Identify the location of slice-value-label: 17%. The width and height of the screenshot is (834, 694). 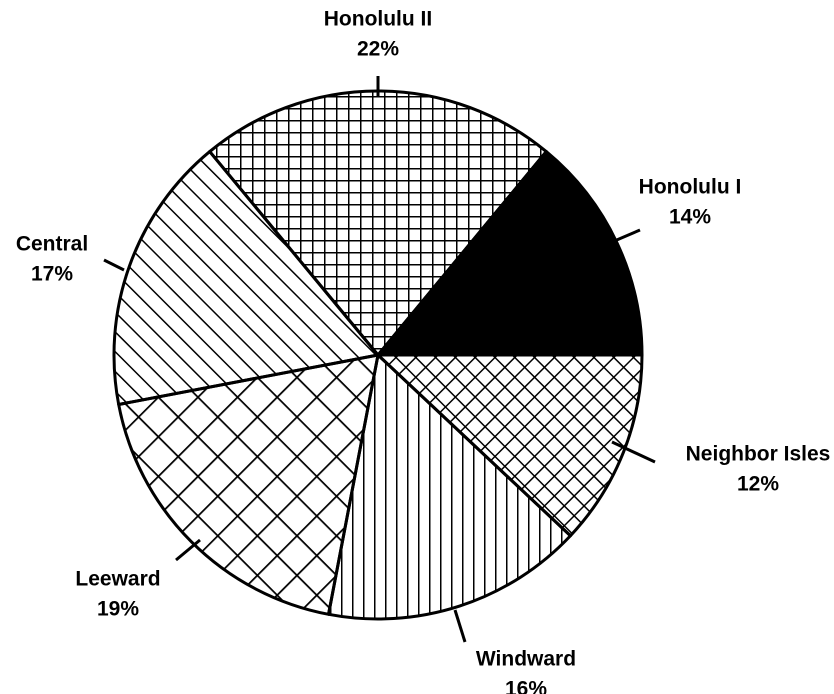
(52, 274).